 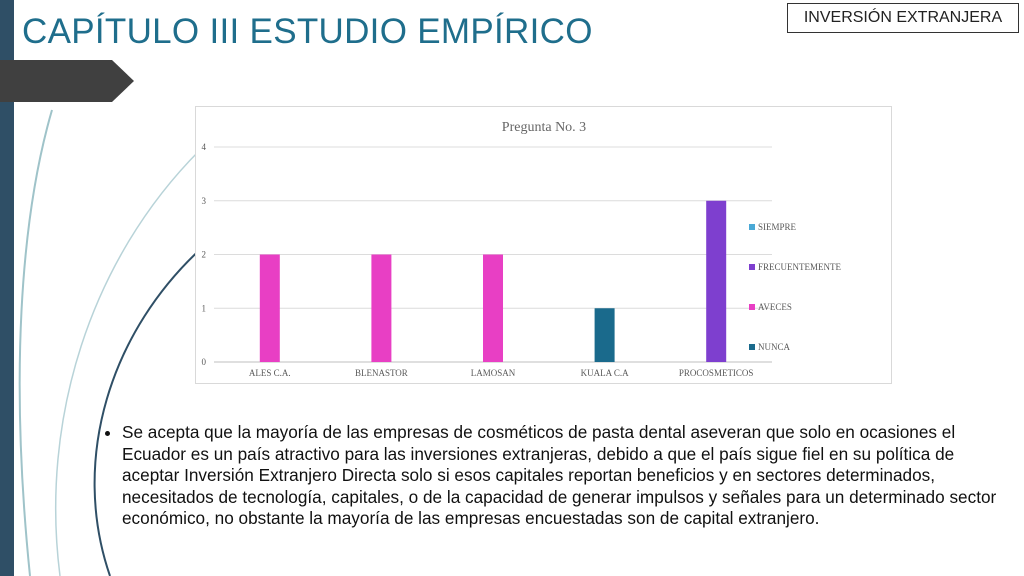 I want to click on left-accent-bar, so click(x=7, y=288).